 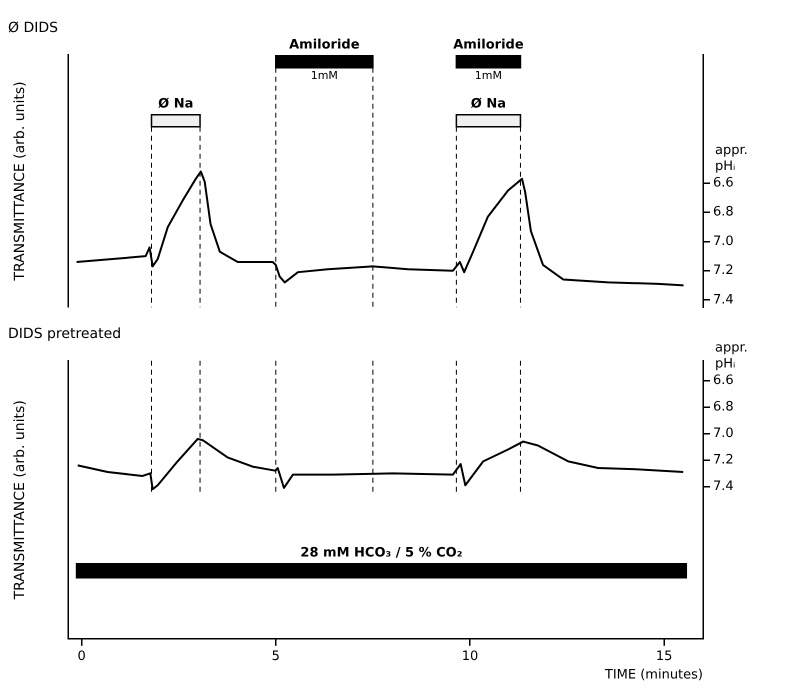 I want to click on x-axis-title: TIME (minutes), so click(x=653, y=675).